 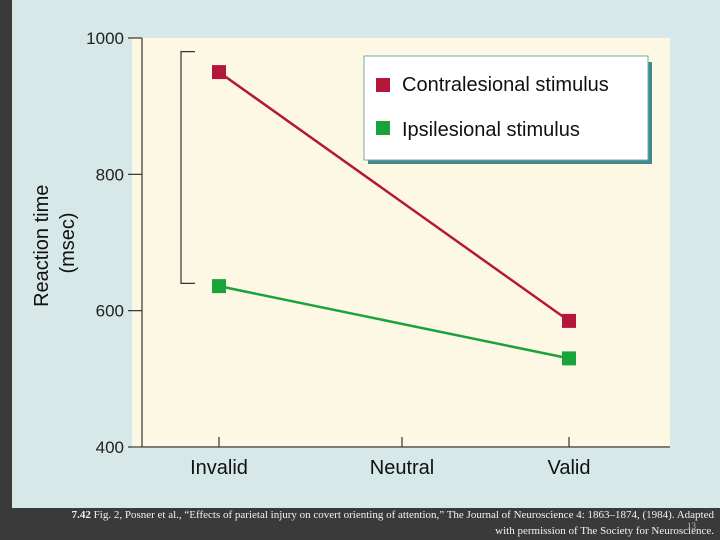 I want to click on y-axis-label: Reaction time (msec), so click(x=55, y=243).